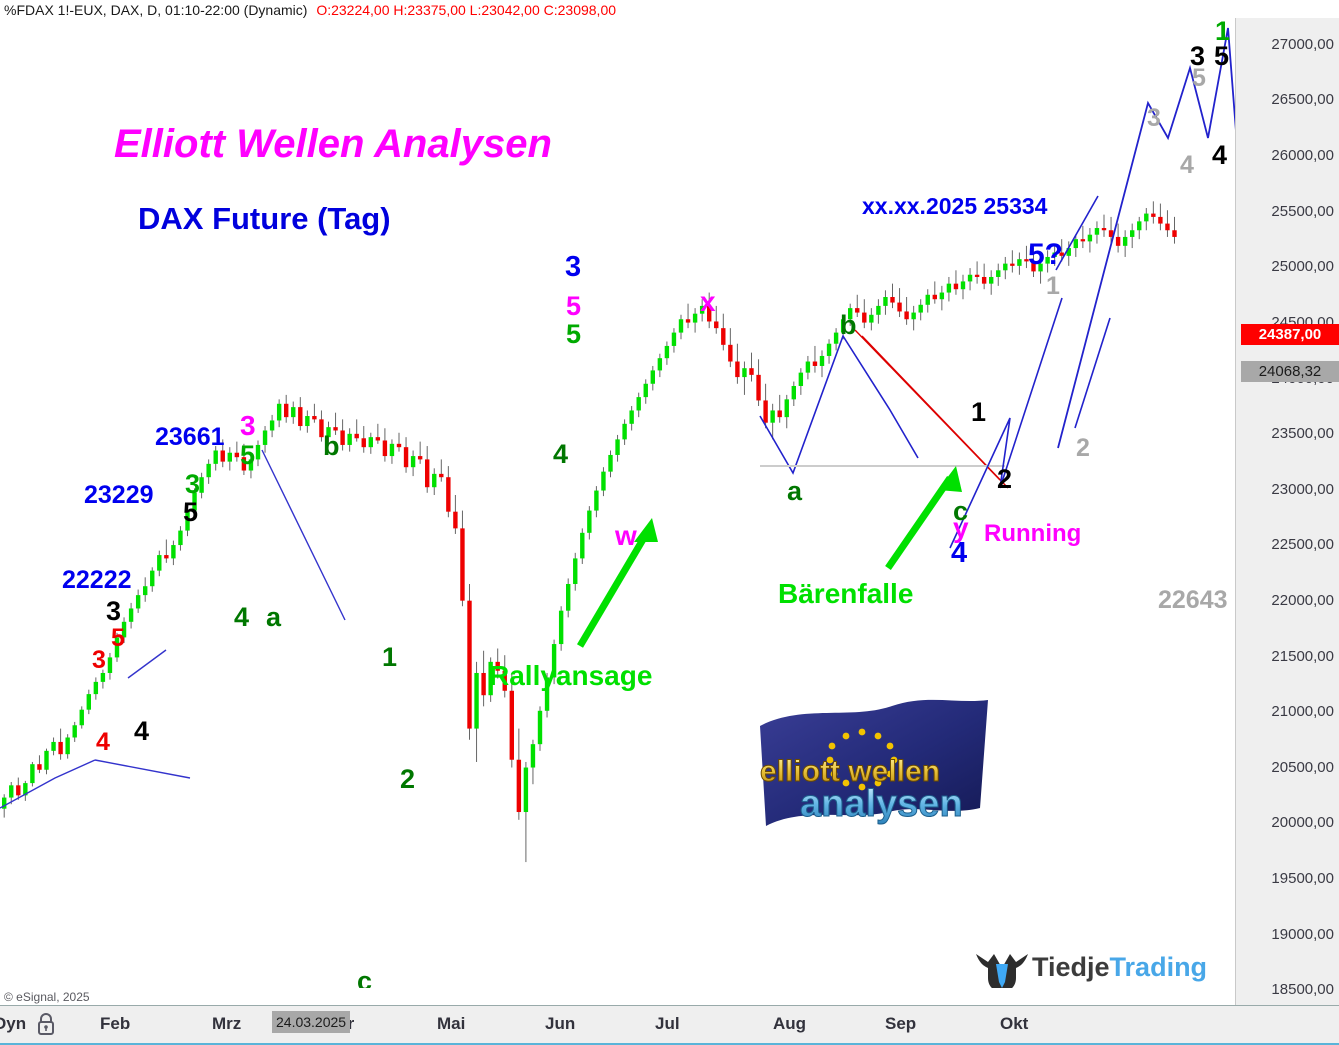  I want to click on wave-label-y: y, so click(961, 527).